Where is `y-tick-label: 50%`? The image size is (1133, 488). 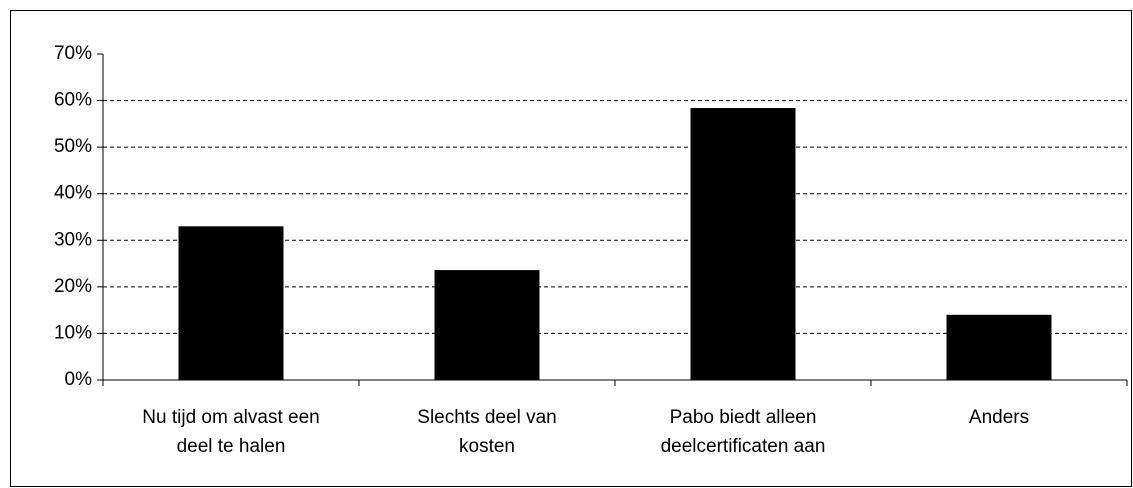
y-tick-label: 50% is located at coordinates (73, 146).